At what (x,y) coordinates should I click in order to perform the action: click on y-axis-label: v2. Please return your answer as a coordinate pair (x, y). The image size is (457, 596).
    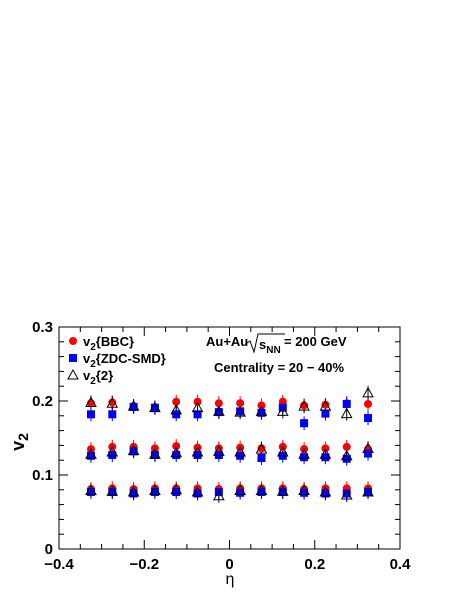
    Looking at the image, I should click on (19, 442).